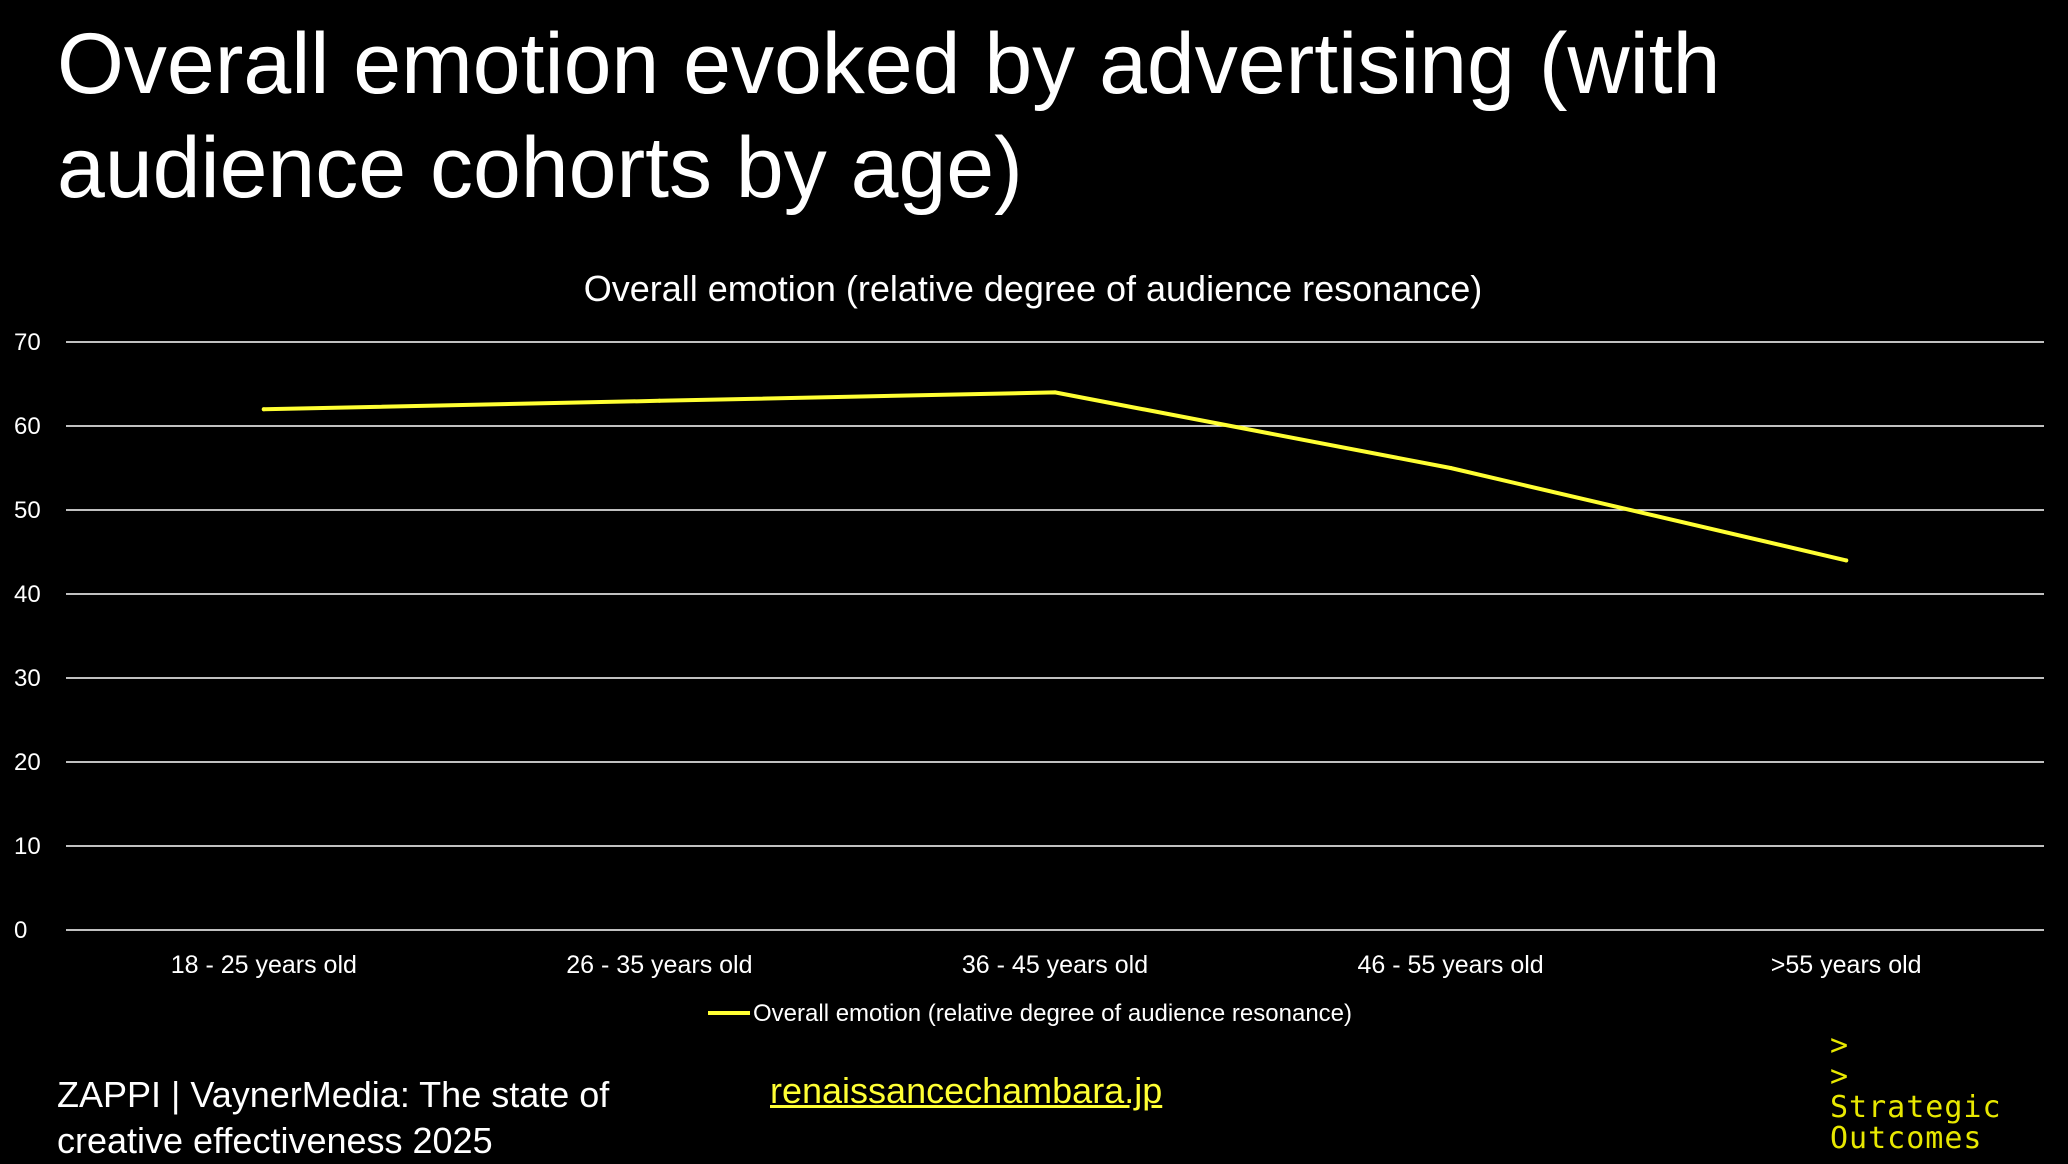 This screenshot has height=1164, width=2068. I want to click on y-tick-label: 20, so click(27, 762).